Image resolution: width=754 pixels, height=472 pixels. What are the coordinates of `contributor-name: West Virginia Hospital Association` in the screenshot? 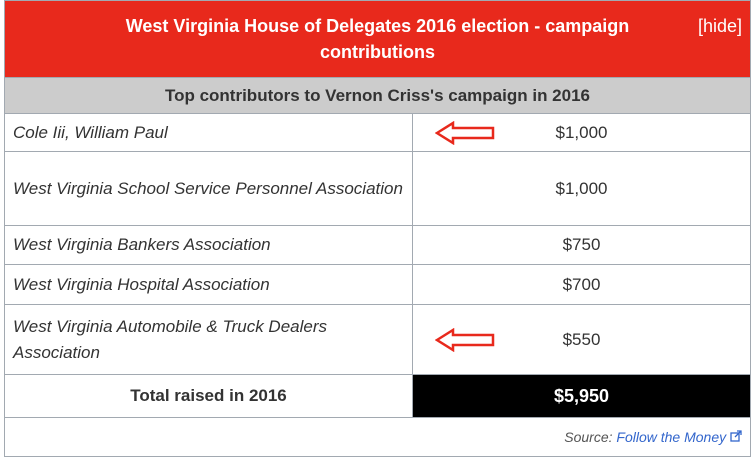 It's located at (208, 284).